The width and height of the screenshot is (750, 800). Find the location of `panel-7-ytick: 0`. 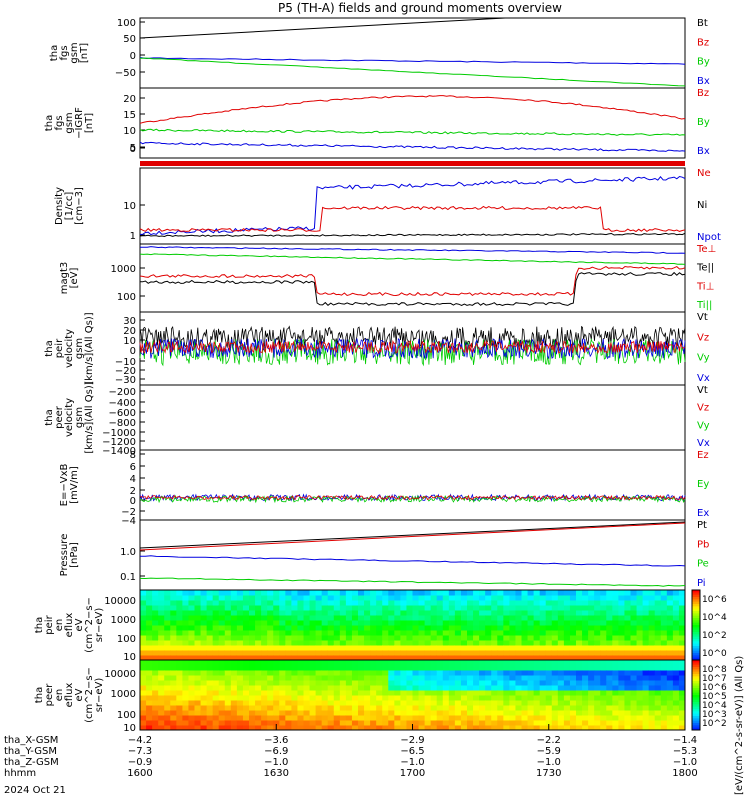

panel-7-ytick: 0 is located at coordinates (133, 501).